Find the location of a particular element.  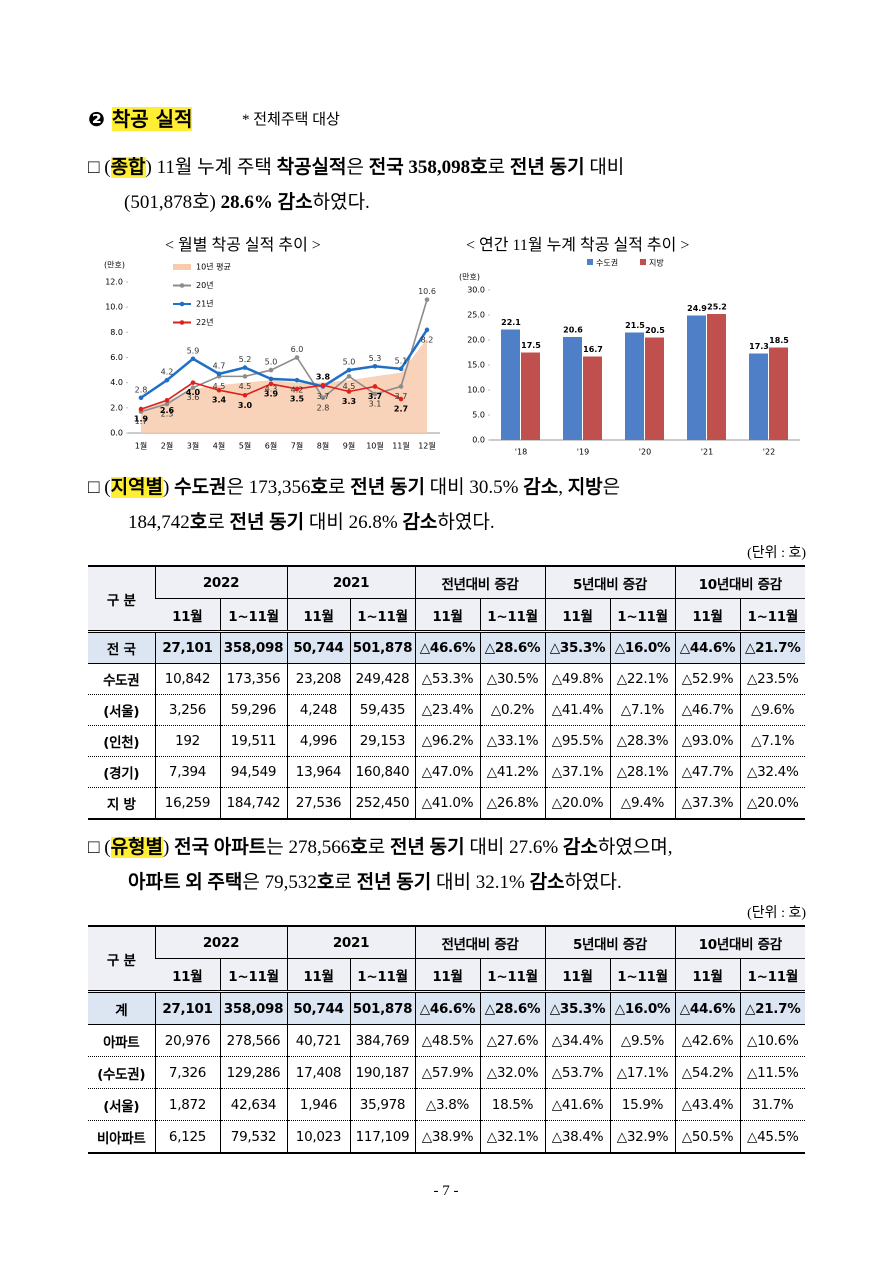

page-number: - 7 - is located at coordinates (446, 1191).